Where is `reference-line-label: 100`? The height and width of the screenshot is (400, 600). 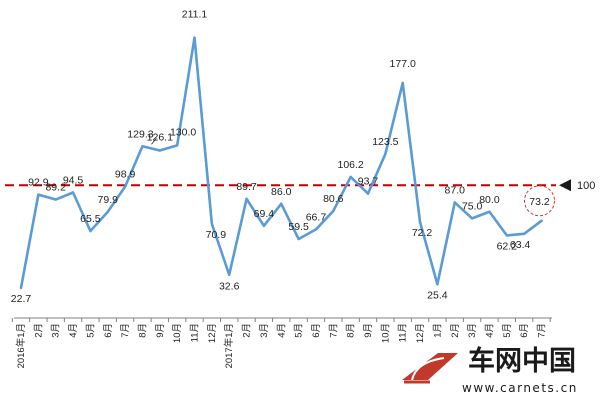 reference-line-label: 100 is located at coordinates (586, 186).